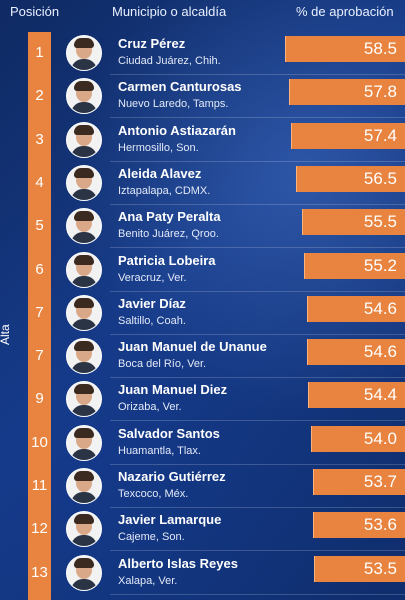 The height and width of the screenshot is (600, 405). Describe the element at coordinates (380, 525) in the screenshot. I see `approval-value-label: 53.6` at that location.